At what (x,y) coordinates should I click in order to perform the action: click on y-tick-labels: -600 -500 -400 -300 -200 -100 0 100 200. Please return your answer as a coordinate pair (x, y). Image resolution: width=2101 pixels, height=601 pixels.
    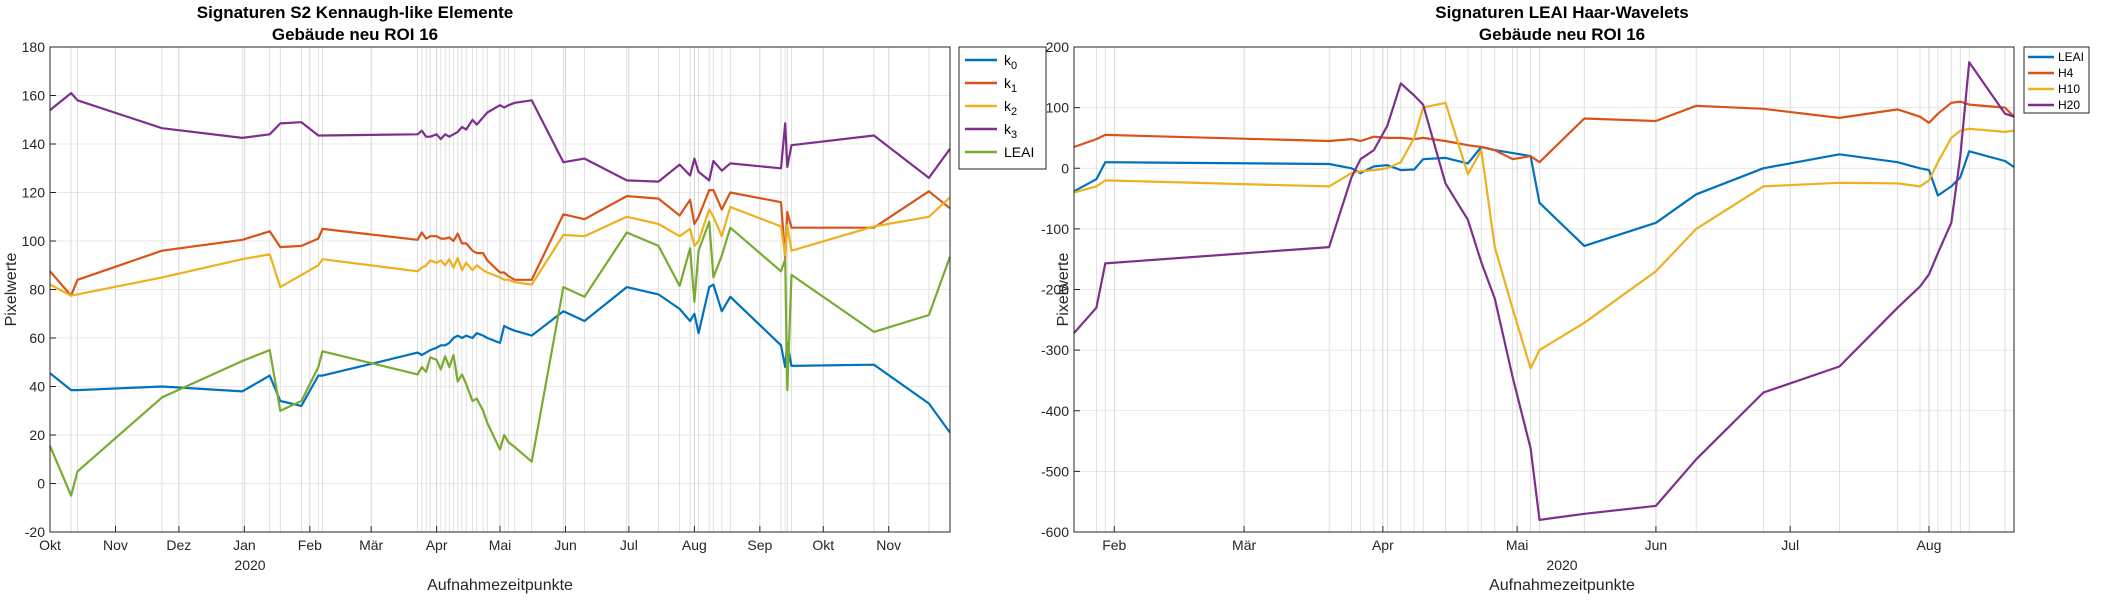
    Looking at the image, I should click on (1060, 289).